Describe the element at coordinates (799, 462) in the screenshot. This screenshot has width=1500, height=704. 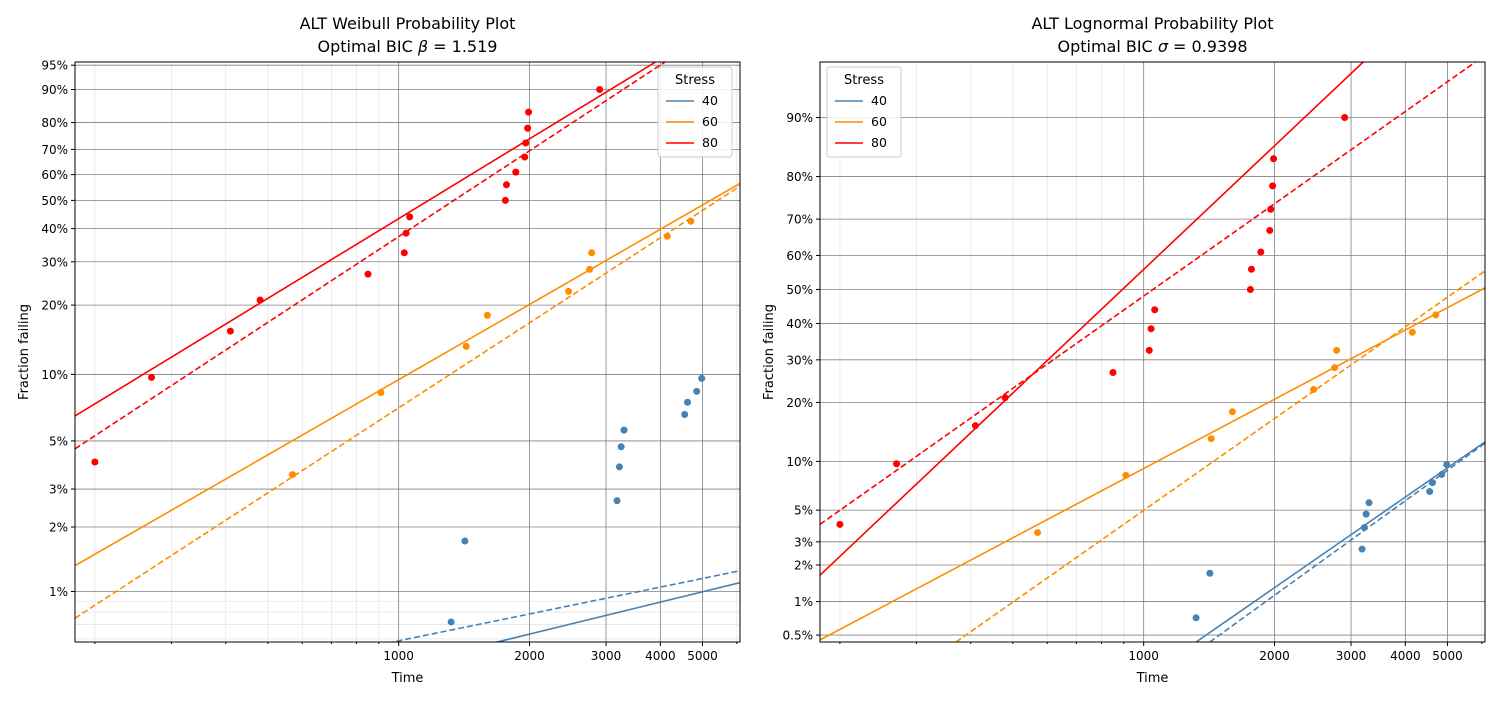
I see `y-tick-label: 10%` at that location.